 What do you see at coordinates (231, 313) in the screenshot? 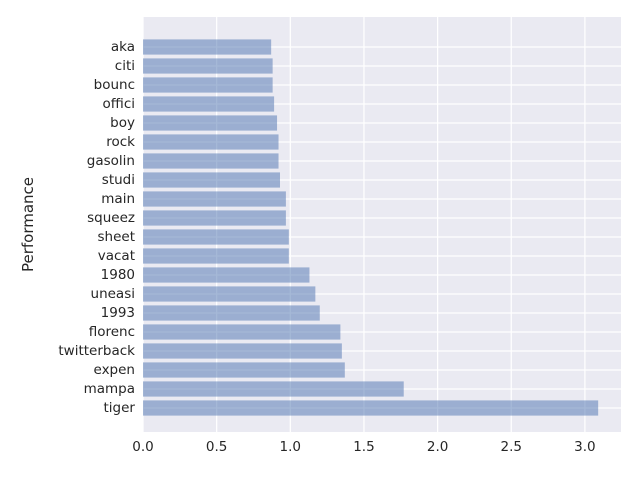
I see `bar-1993` at bounding box center [231, 313].